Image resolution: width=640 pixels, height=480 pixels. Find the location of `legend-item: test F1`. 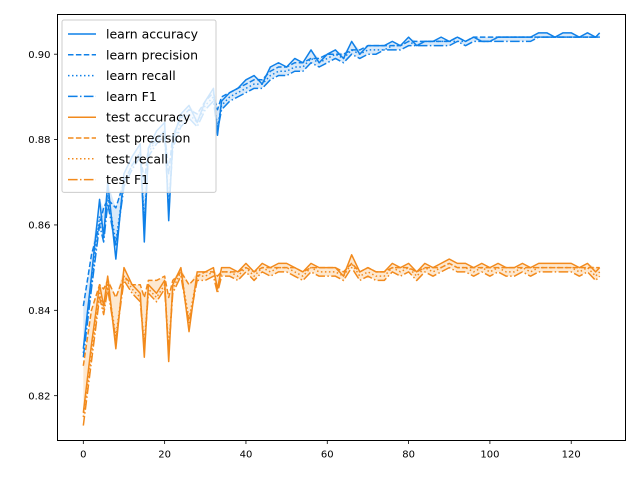

legend-item: test F1 is located at coordinates (108, 179).